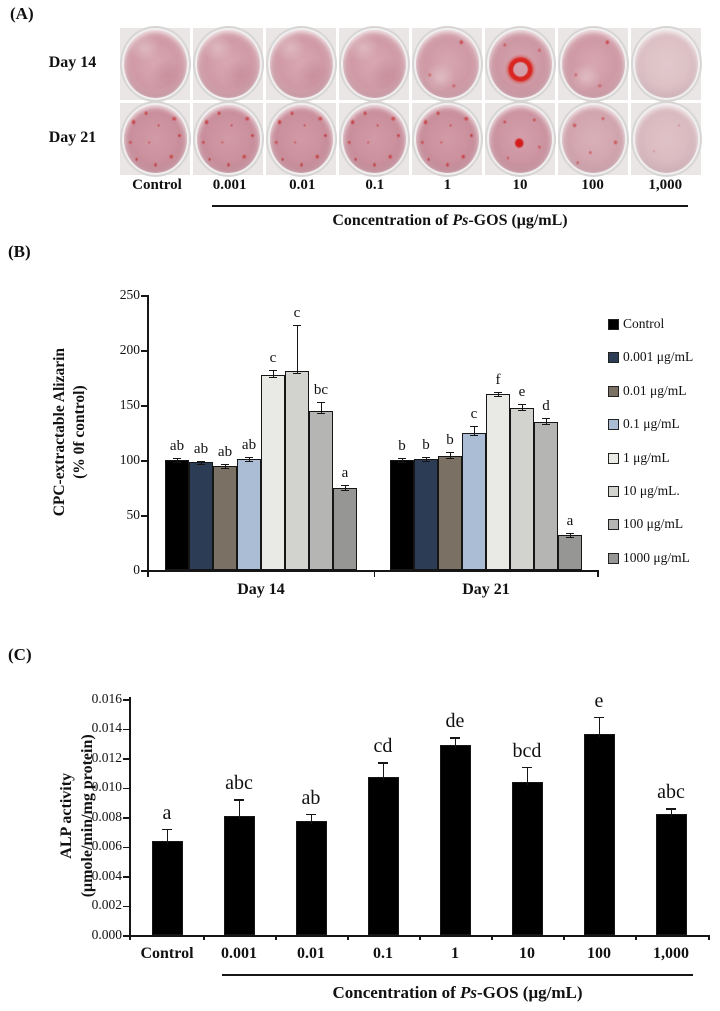  I want to click on well-cell-Day21-0.01, so click(301, 139).